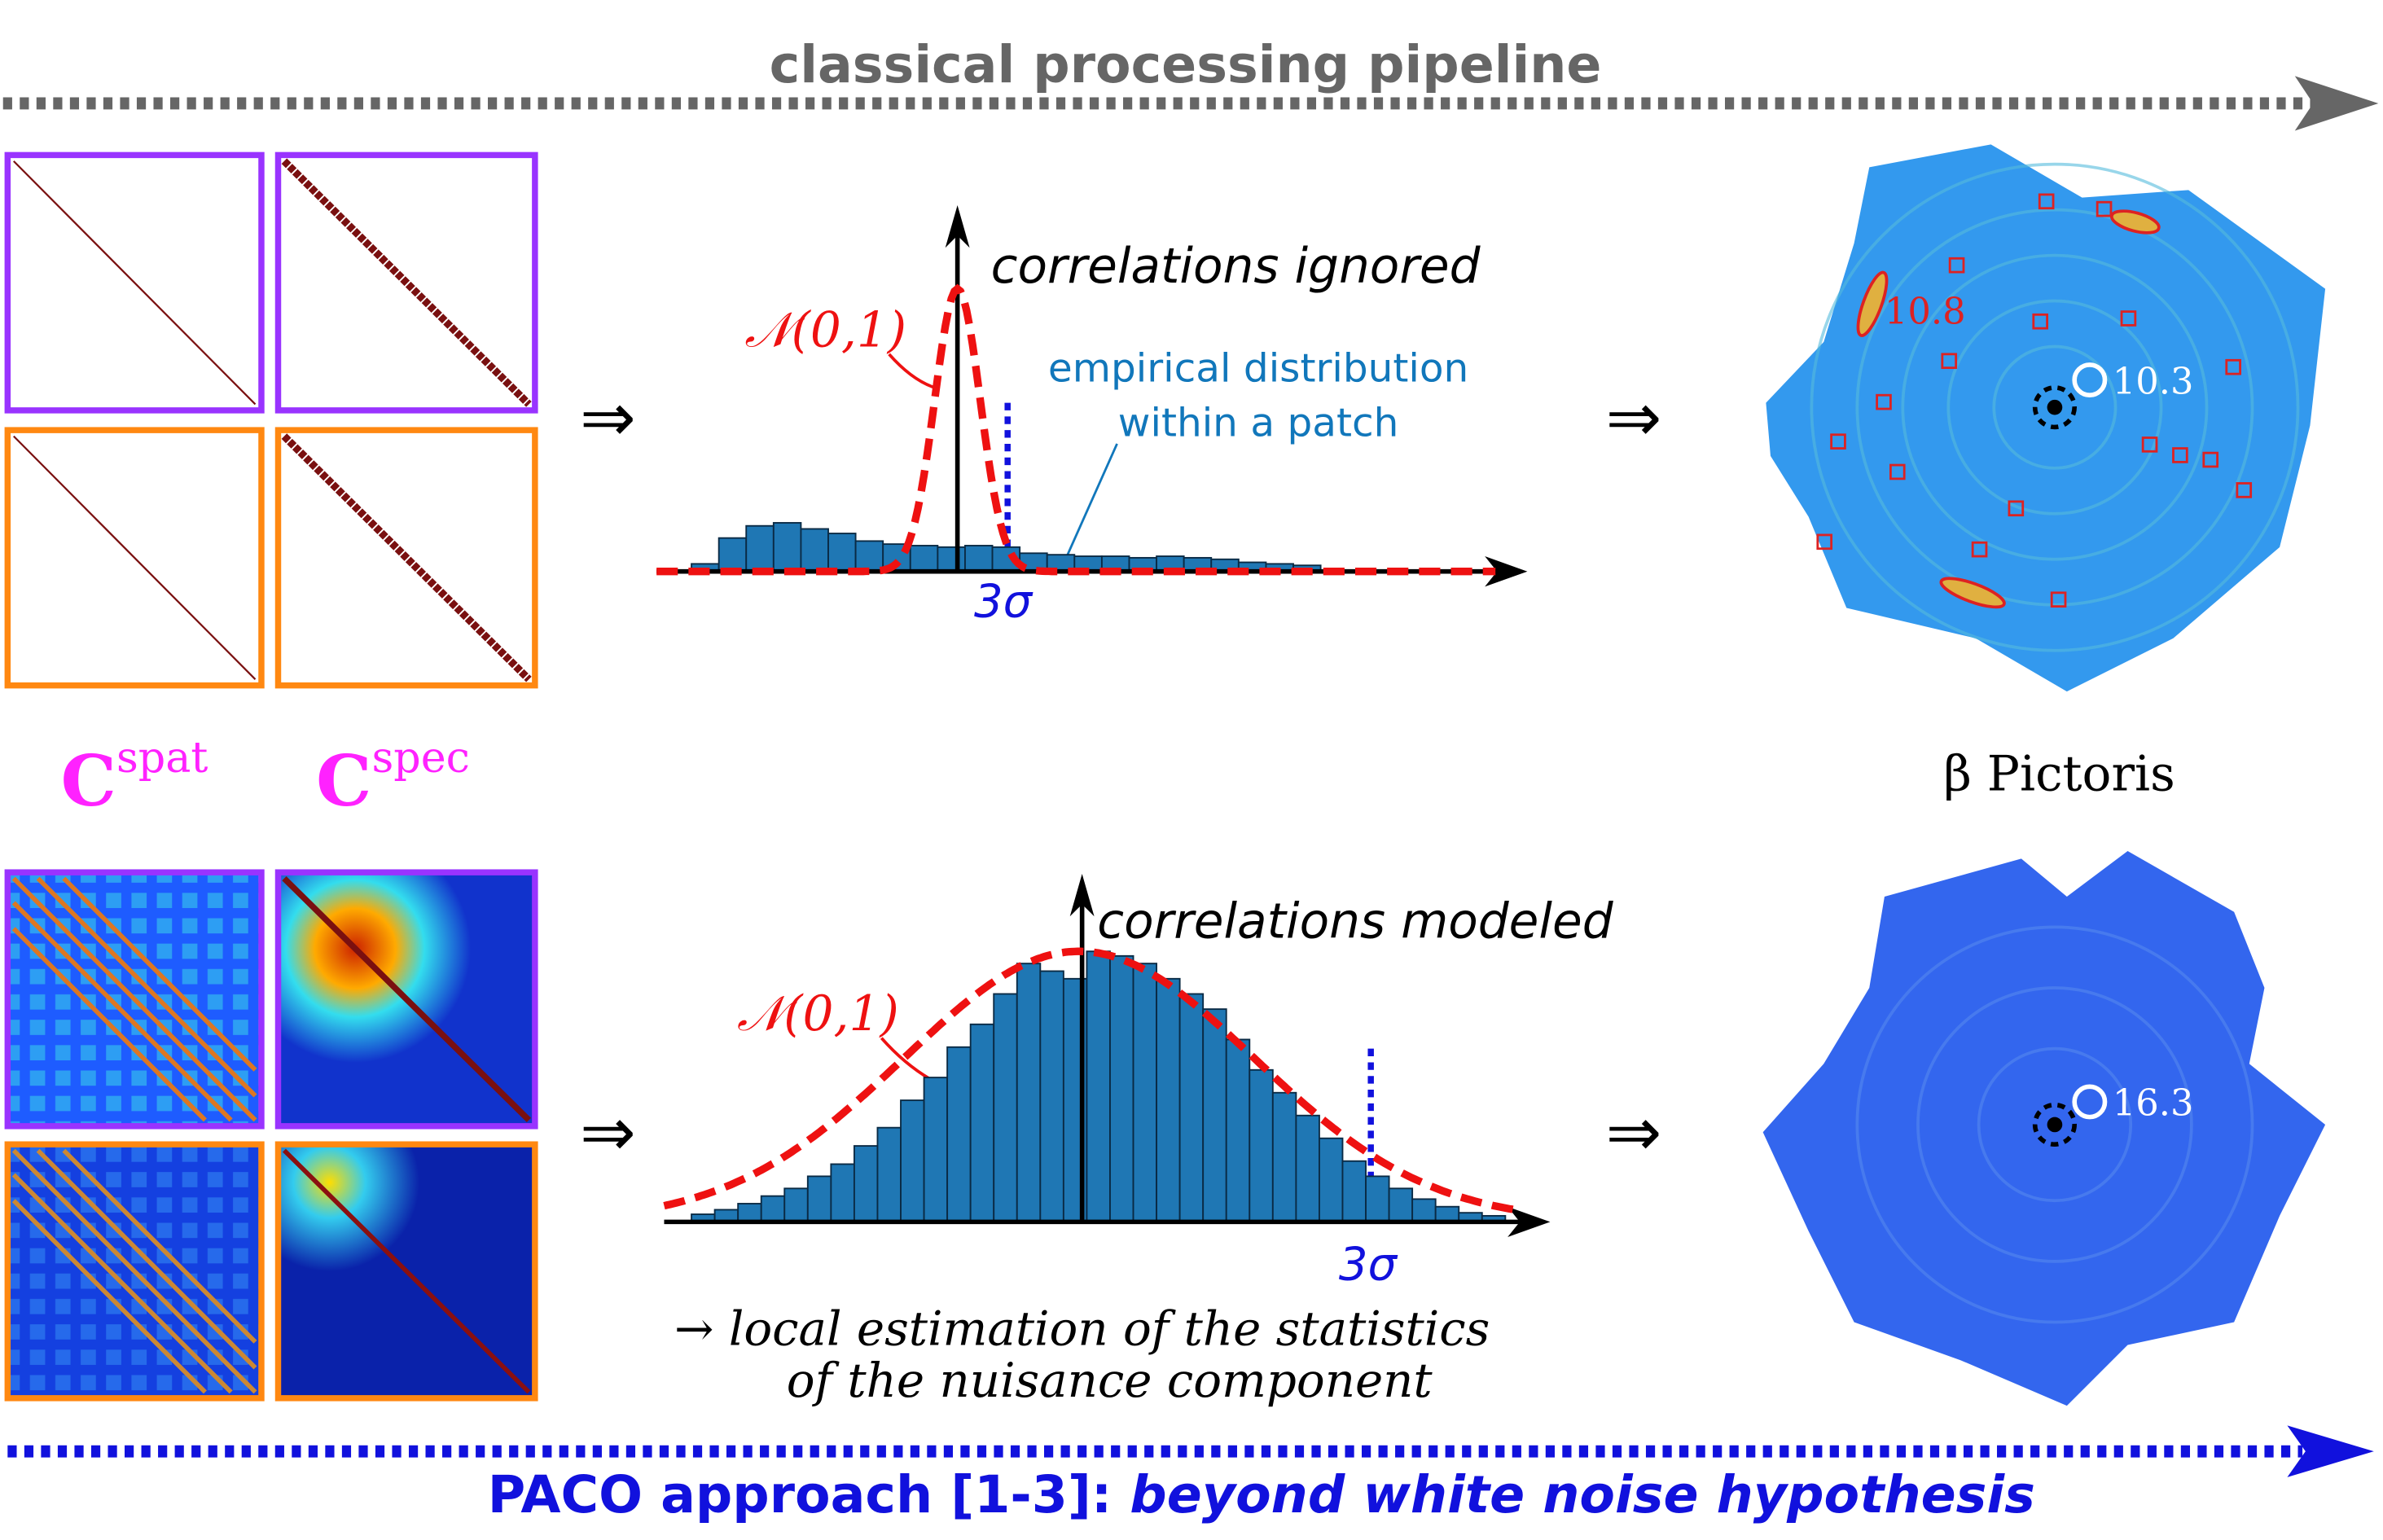 The width and height of the screenshot is (2383, 1540). What do you see at coordinates (1582, 1494) in the screenshot?
I see `footer-emphasis: beyond white noise hypothesis` at bounding box center [1582, 1494].